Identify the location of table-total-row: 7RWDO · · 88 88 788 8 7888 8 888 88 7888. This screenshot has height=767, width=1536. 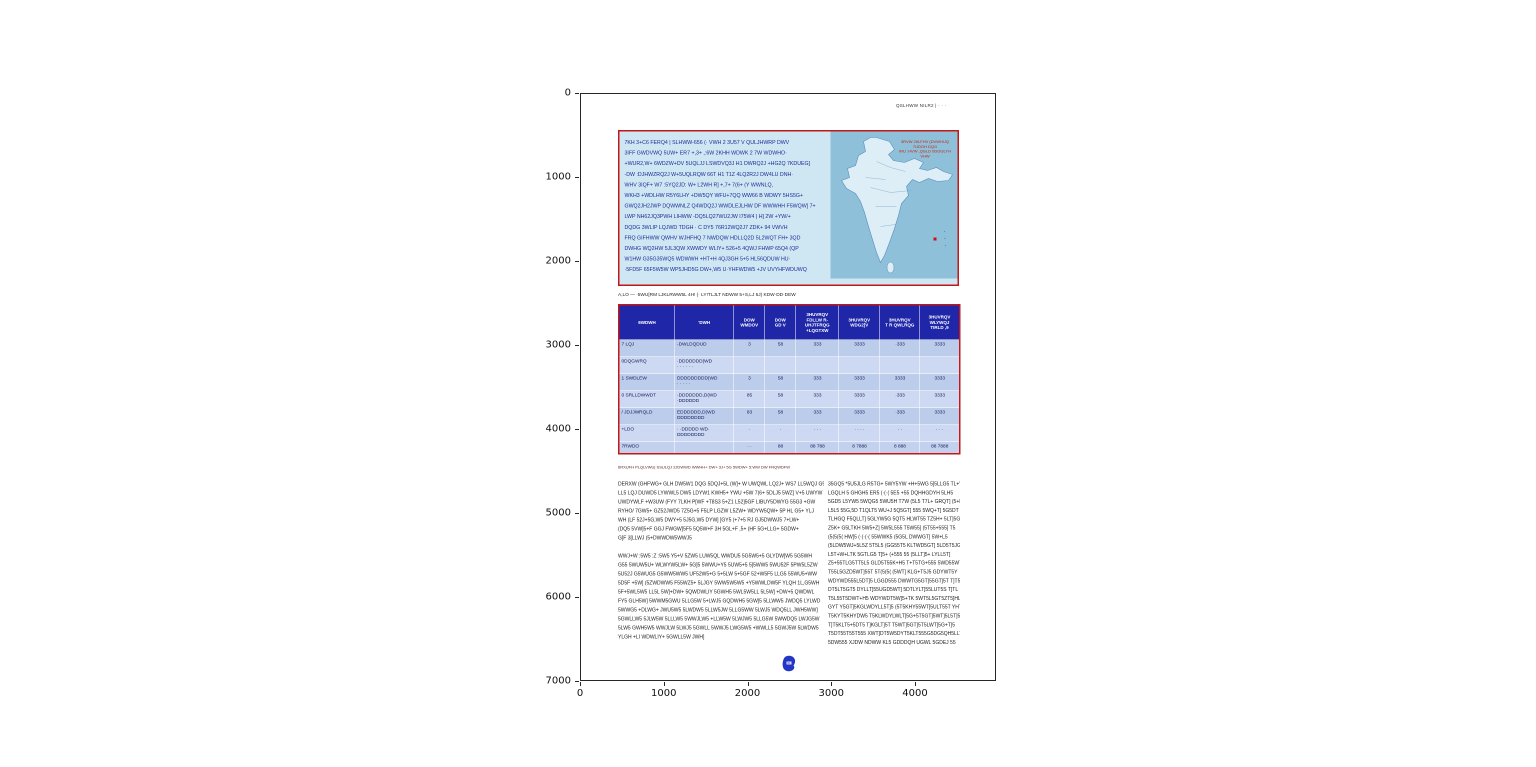
(789, 447).